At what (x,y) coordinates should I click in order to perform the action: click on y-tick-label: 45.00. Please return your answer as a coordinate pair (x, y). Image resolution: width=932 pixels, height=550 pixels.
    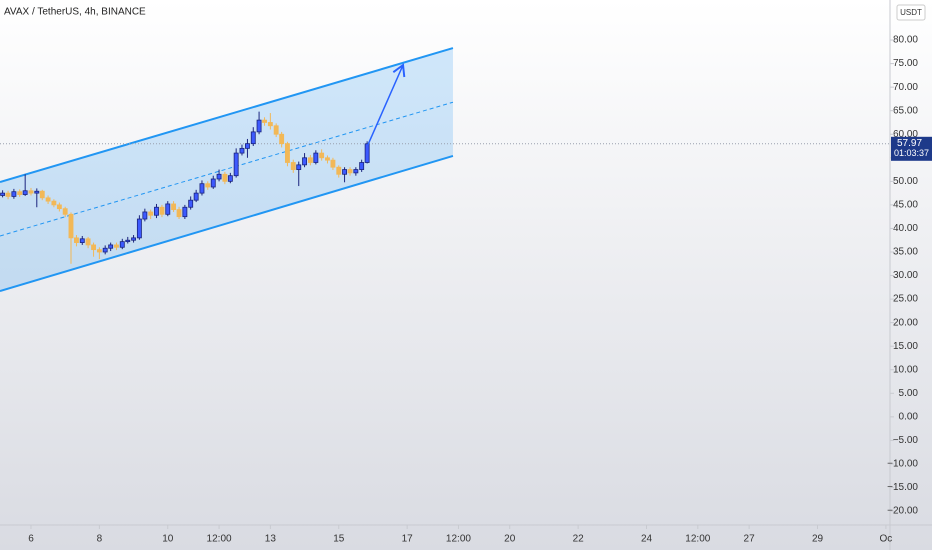
    Looking at the image, I should click on (905, 205).